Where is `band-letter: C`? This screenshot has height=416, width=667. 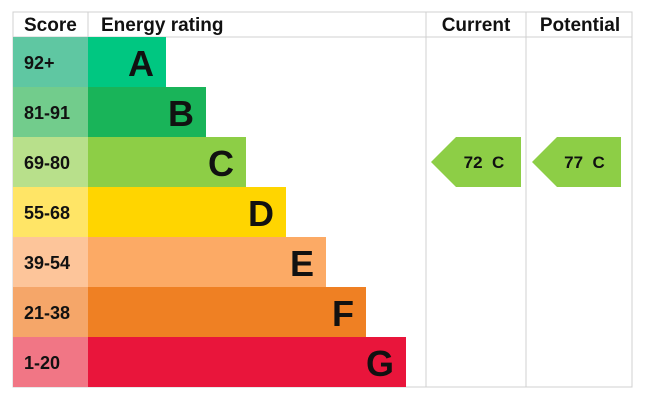
band-letter: C is located at coordinates (221, 163).